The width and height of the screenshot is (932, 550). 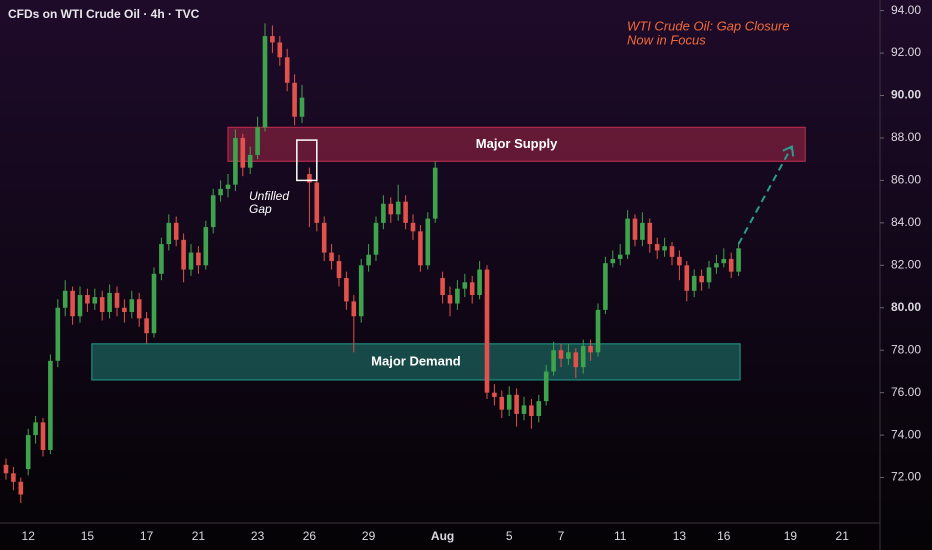 What do you see at coordinates (310, 536) in the screenshot?
I see `x-tick-label: 26` at bounding box center [310, 536].